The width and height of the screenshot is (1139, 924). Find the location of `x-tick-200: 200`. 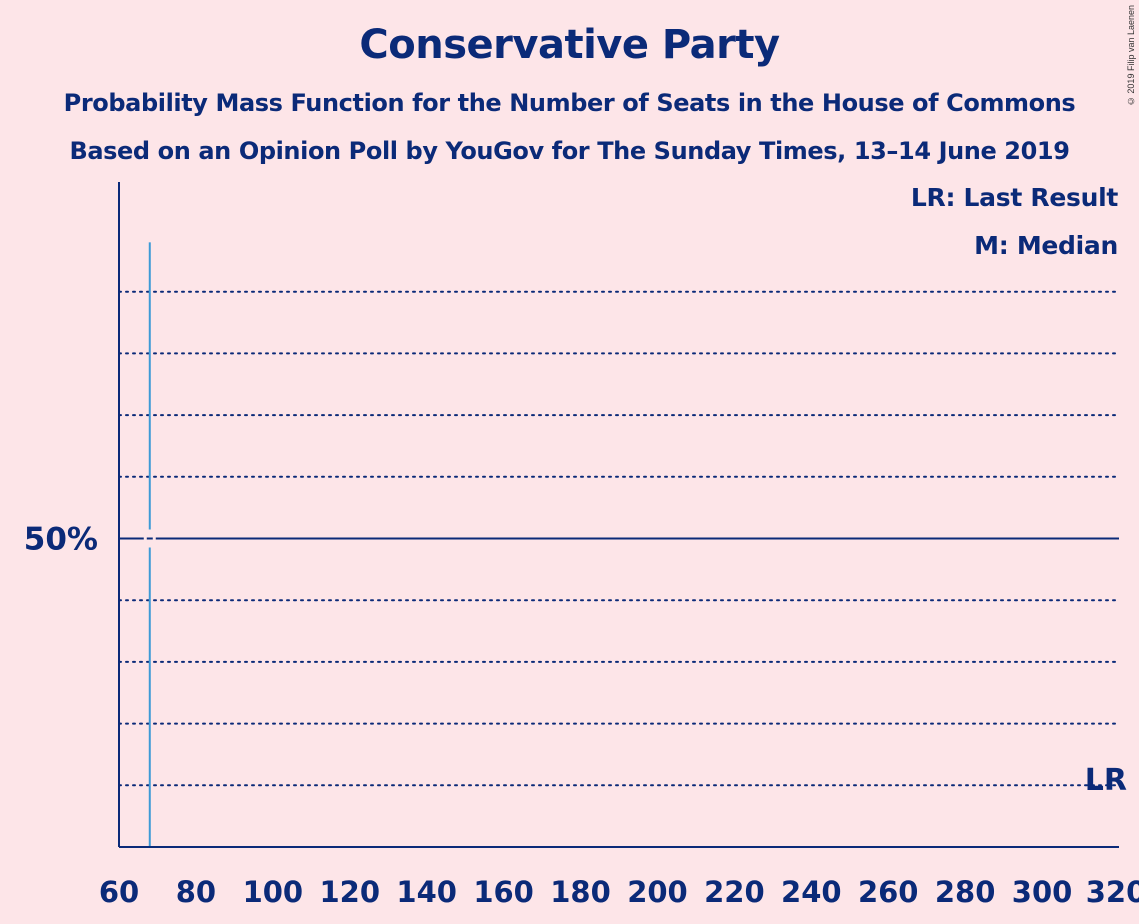

x-tick-200: 200 is located at coordinates (657, 892).